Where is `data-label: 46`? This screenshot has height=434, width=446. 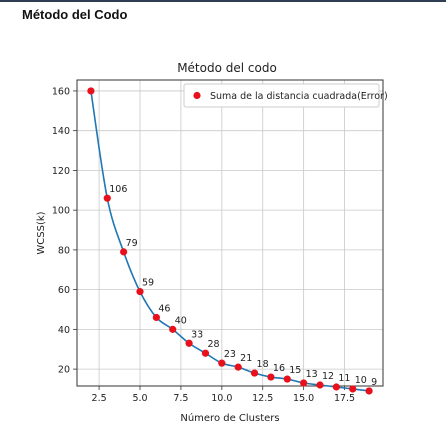 data-label: 46 is located at coordinates (164, 308).